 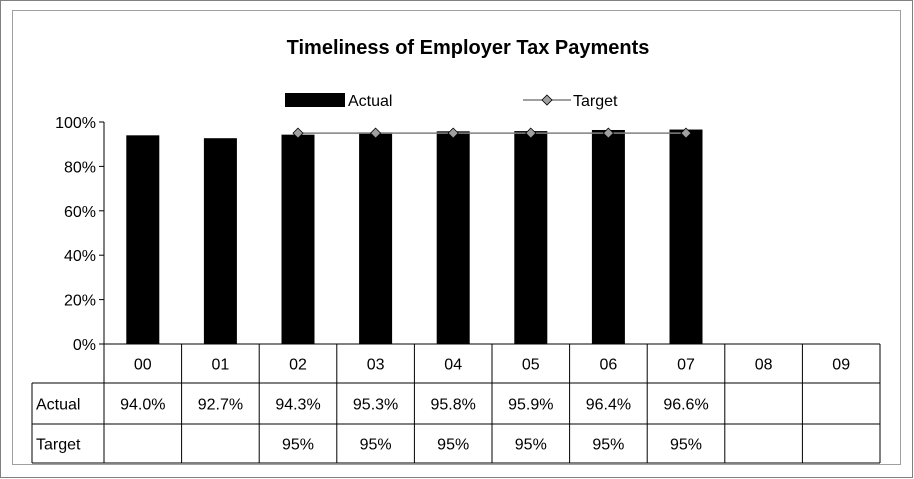 What do you see at coordinates (298, 445) in the screenshot?
I see `table-cell-target-02: 95%` at bounding box center [298, 445].